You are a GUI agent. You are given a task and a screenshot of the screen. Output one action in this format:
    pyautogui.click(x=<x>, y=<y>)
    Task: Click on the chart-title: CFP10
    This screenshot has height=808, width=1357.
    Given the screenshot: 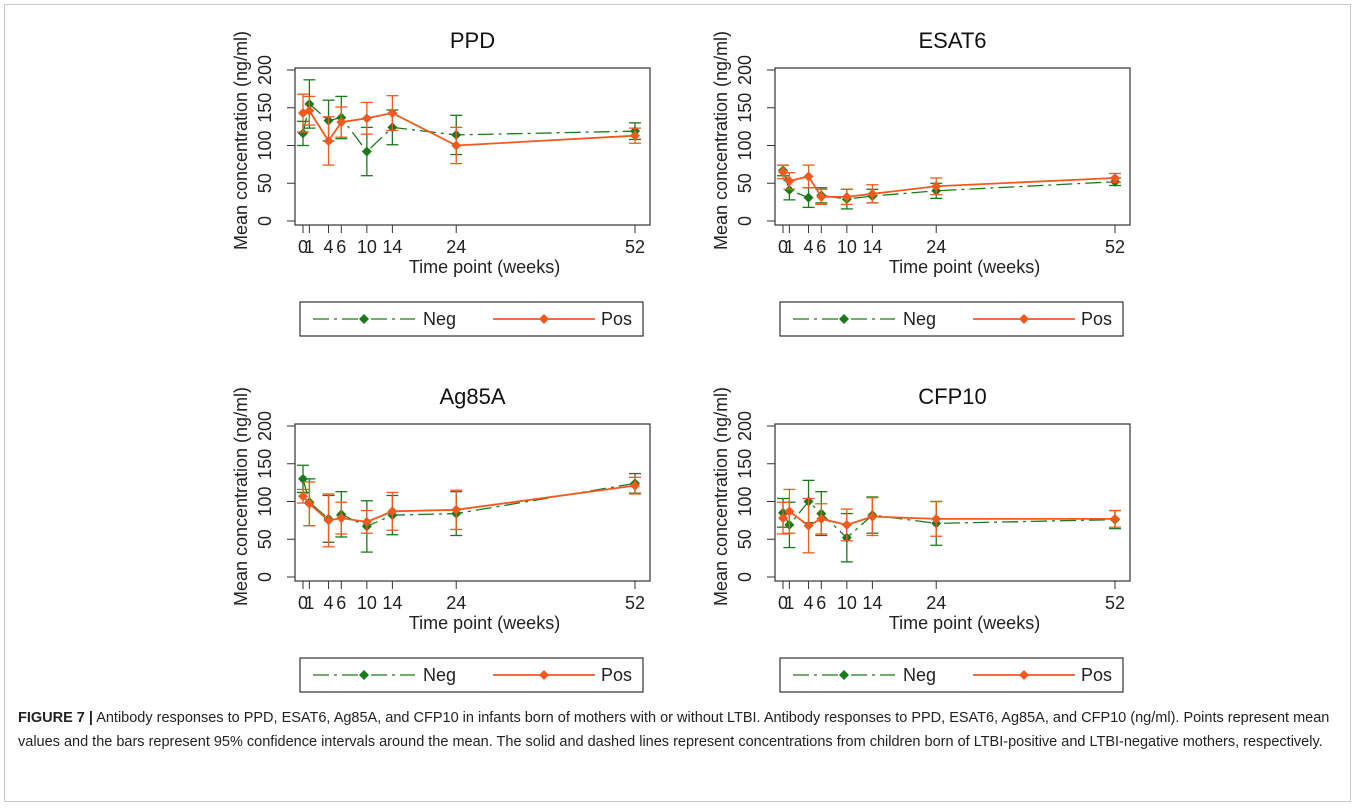 What is the action you would take?
    pyautogui.click(x=952, y=396)
    